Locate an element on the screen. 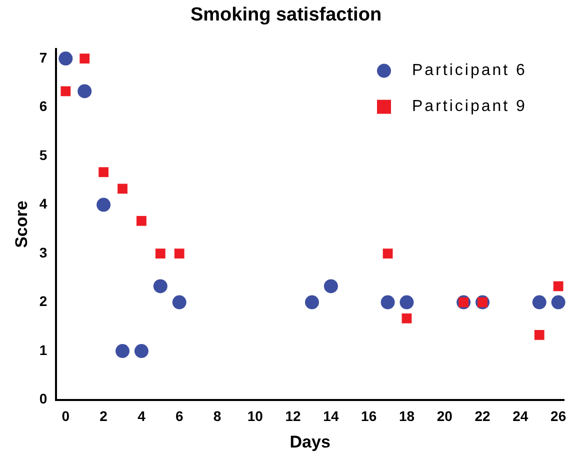 The height and width of the screenshot is (463, 584). x-tick-label: 16 is located at coordinates (369, 416).